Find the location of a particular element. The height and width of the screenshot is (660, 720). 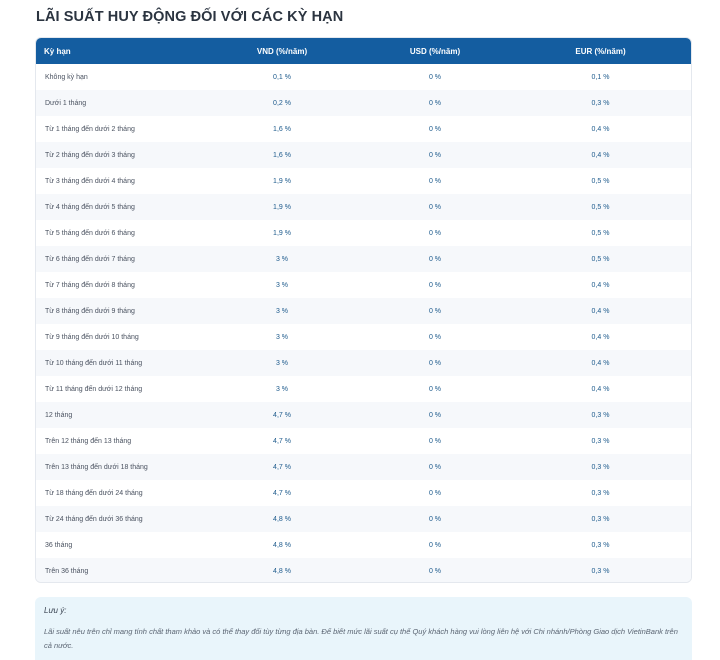

table-row: Từ 2 tháng đến dưới 3 tháng 1,6 % 0 % 0,4 % is located at coordinates (363, 155).